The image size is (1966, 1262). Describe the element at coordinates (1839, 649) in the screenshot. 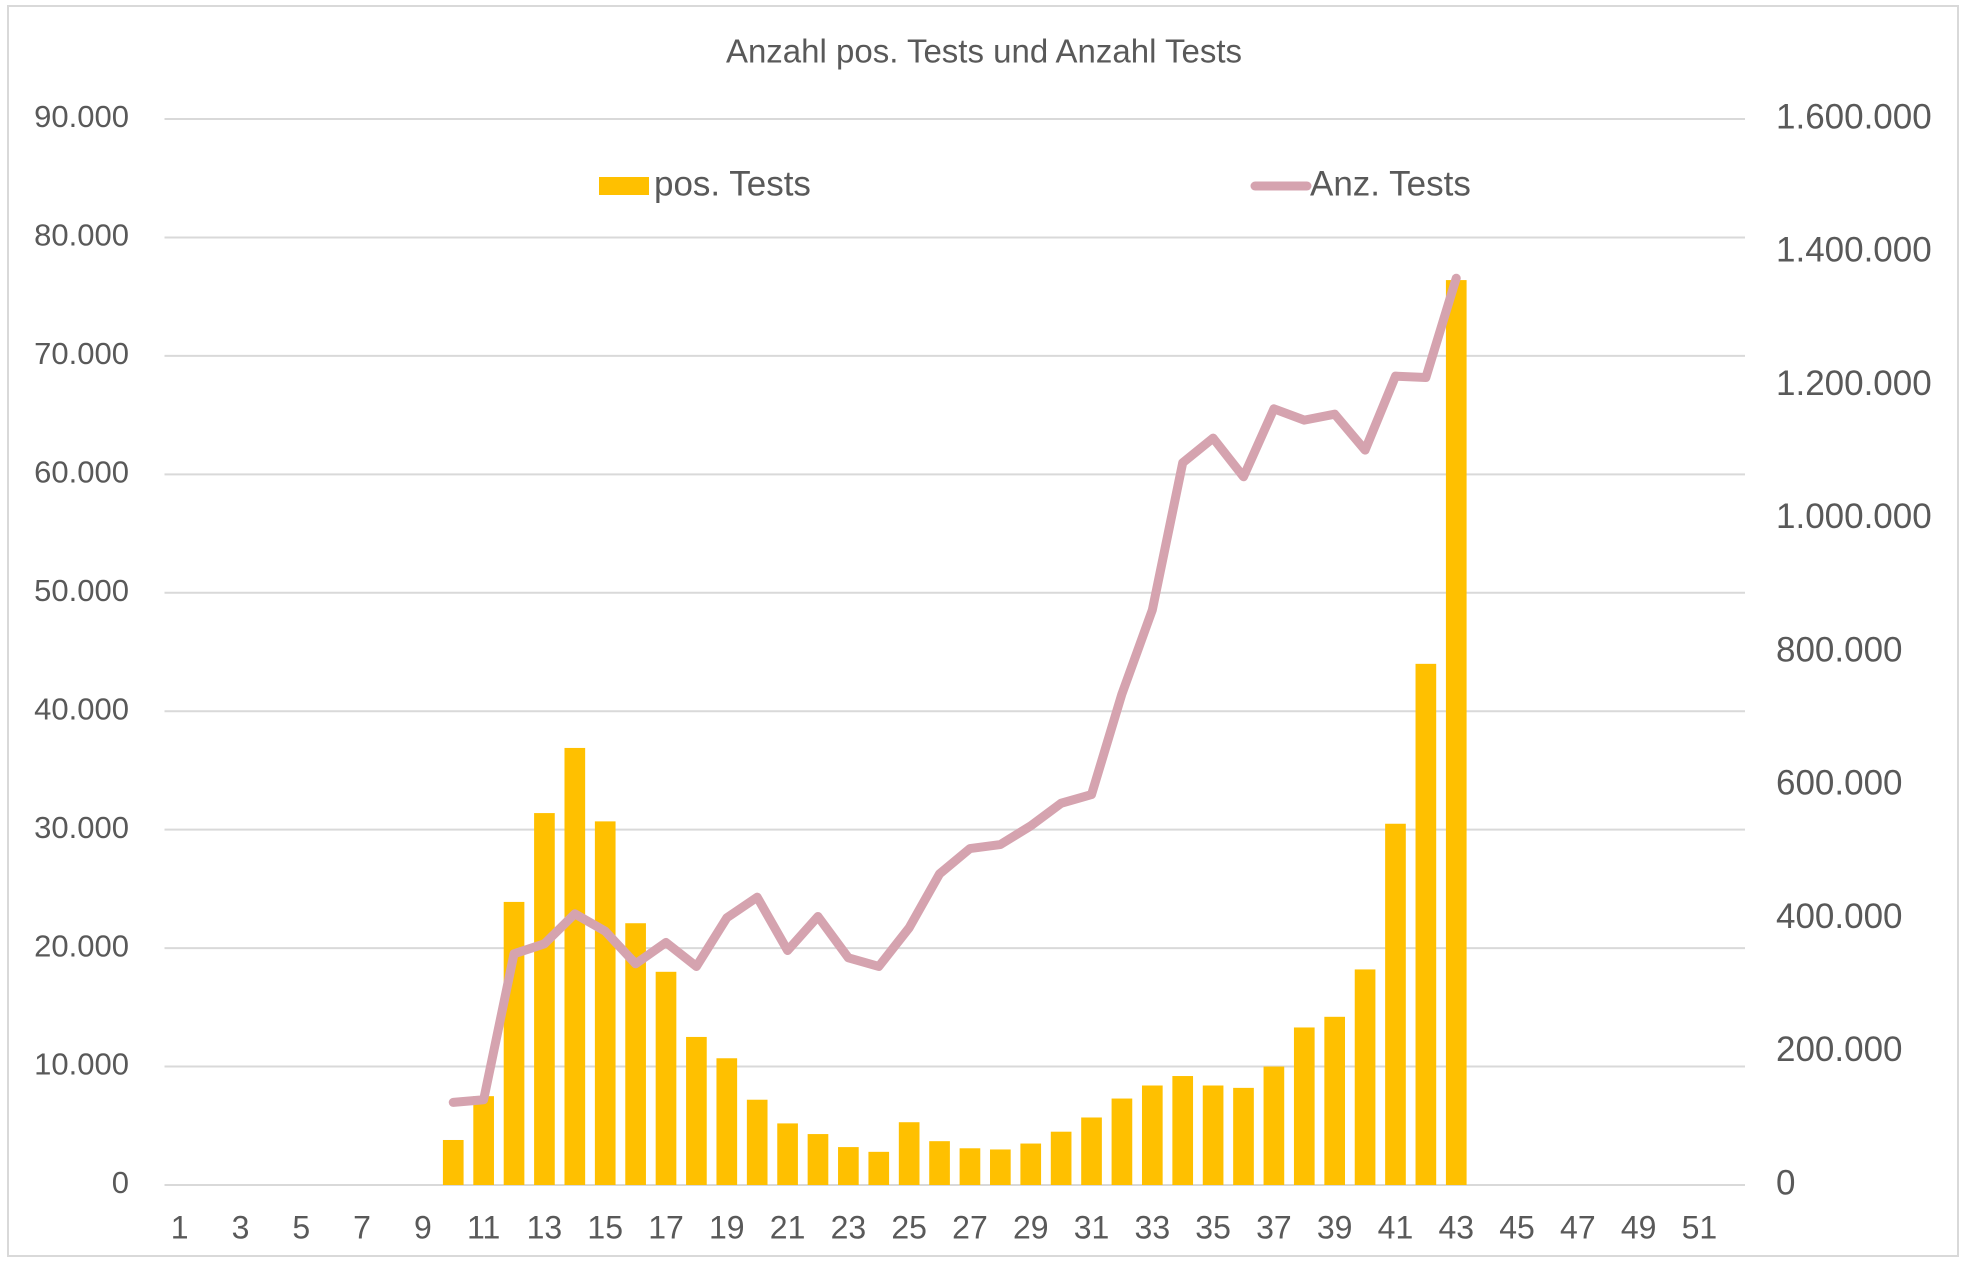

I see `y2-tick-label: 800.000` at that location.